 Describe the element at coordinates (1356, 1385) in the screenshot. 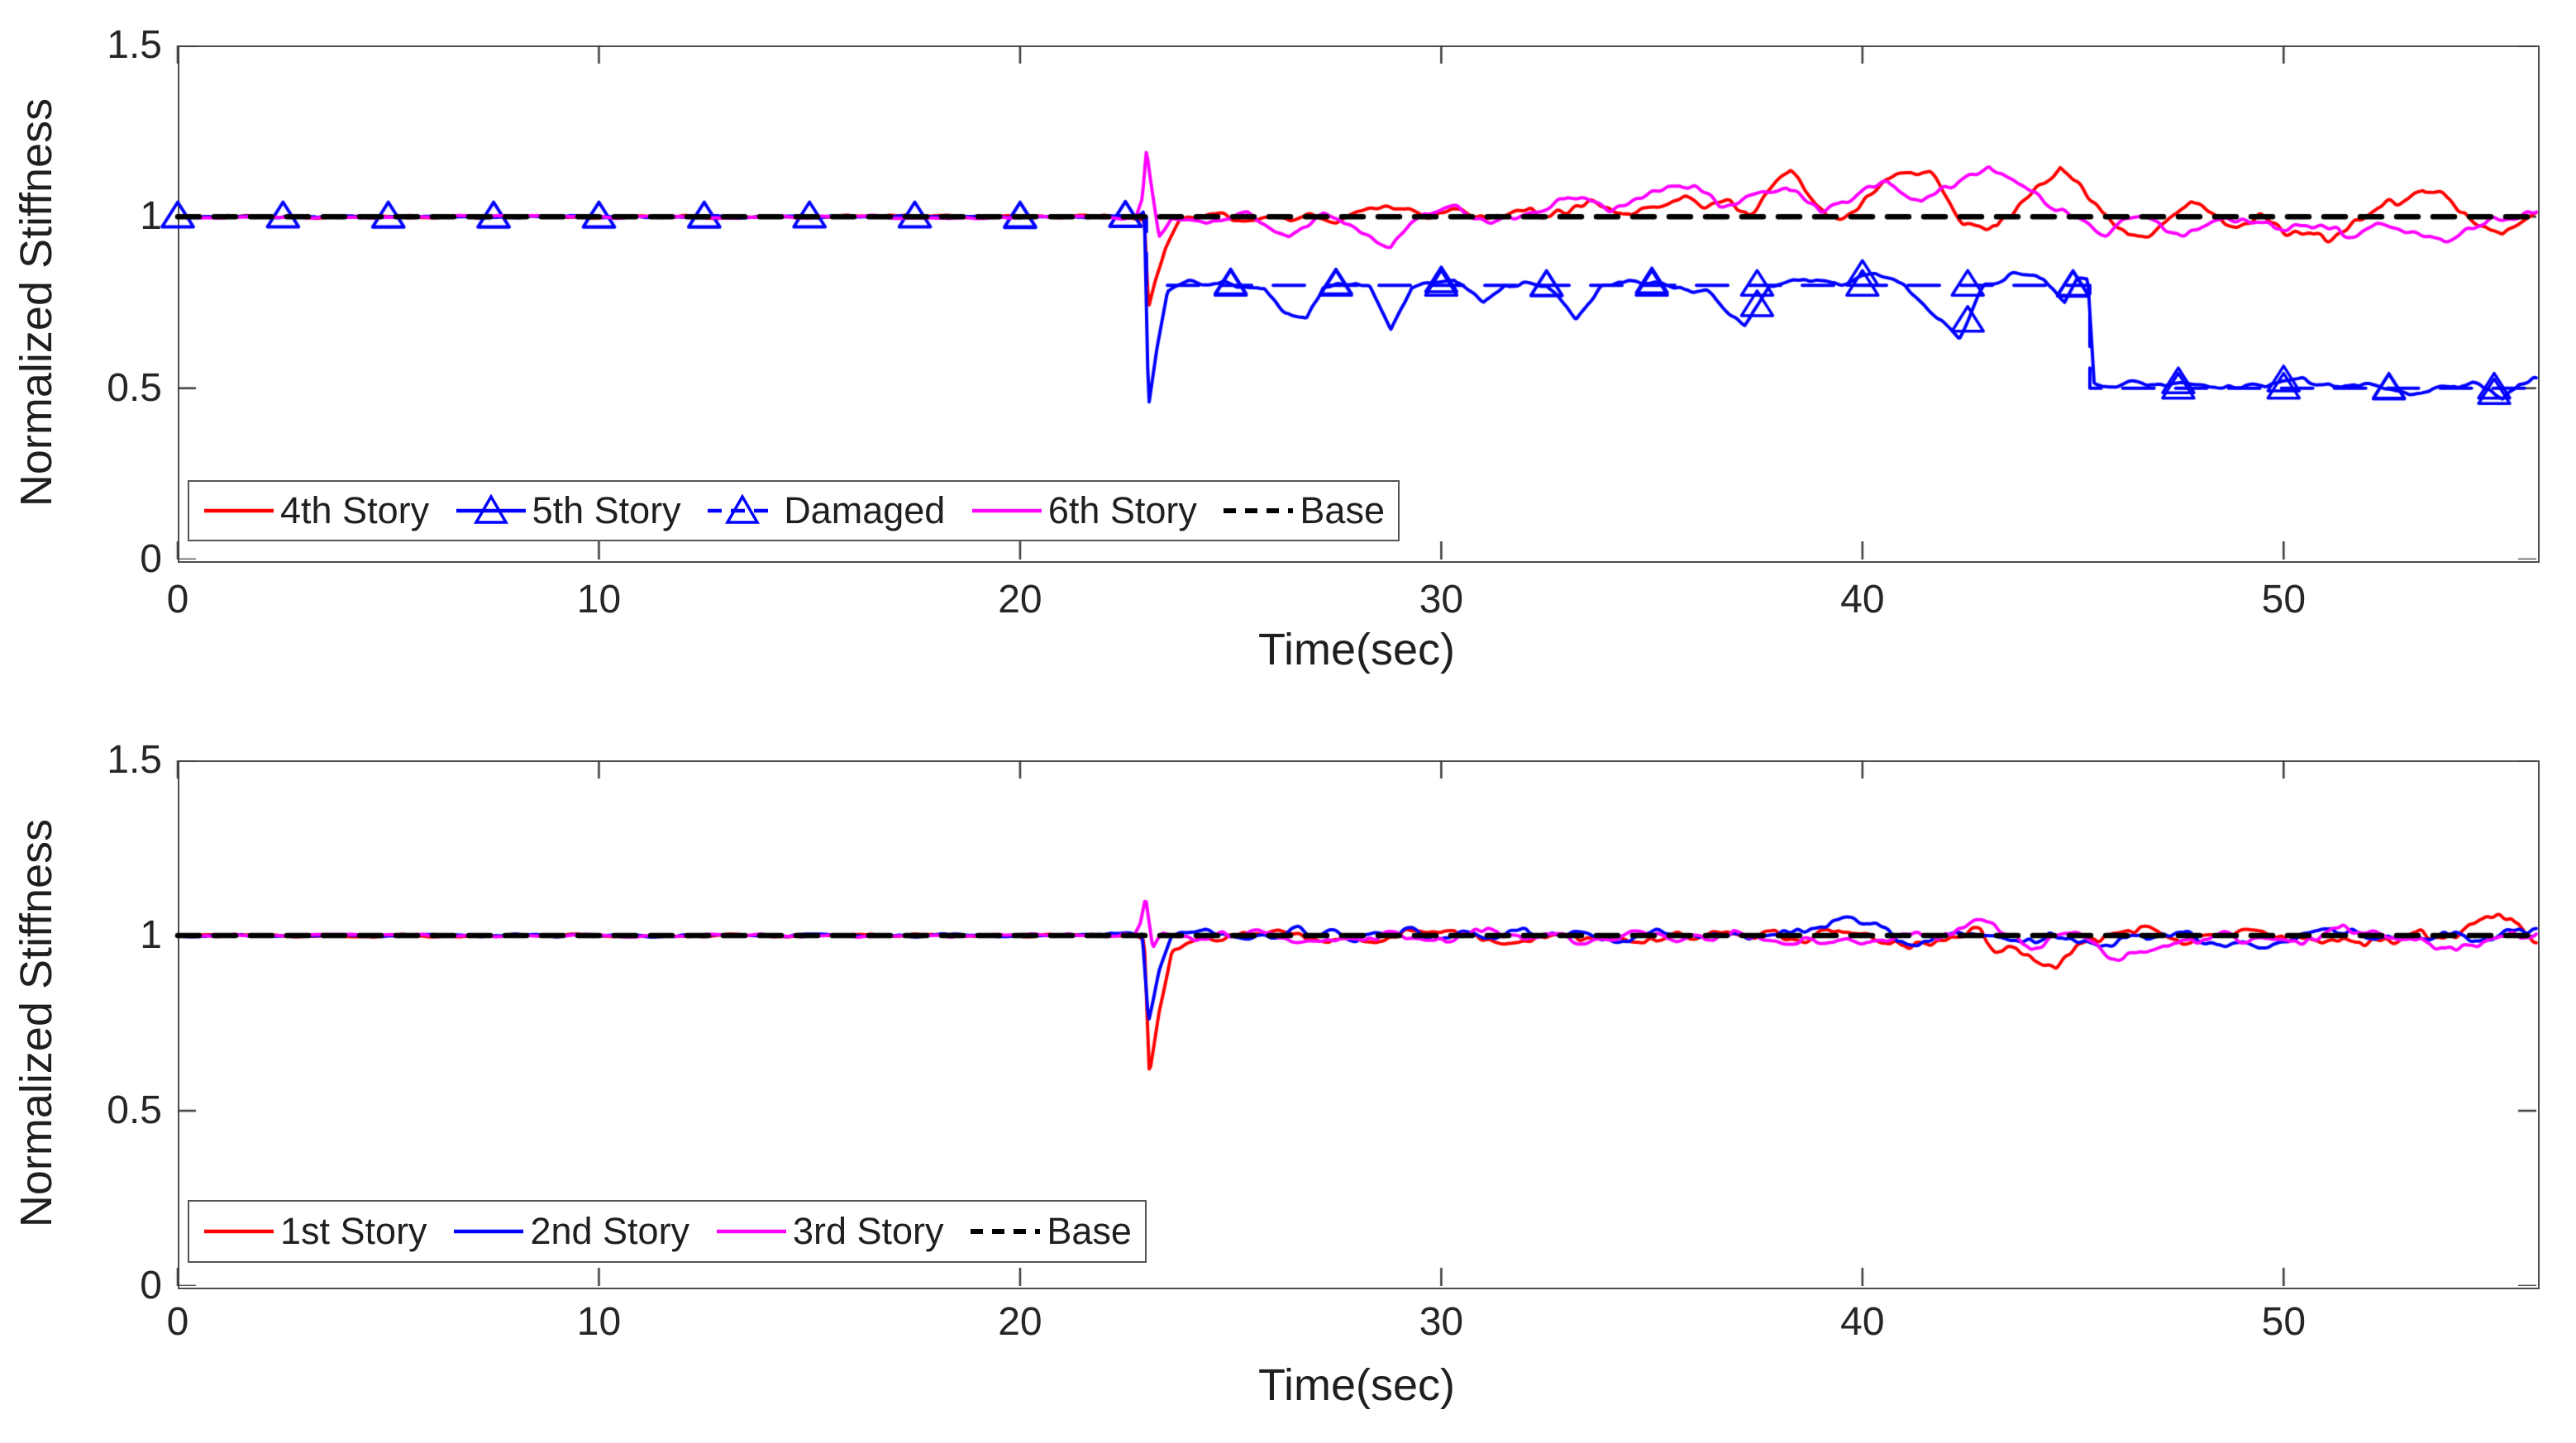

I see `bottom-x-axis-label: Time(sec)` at that location.